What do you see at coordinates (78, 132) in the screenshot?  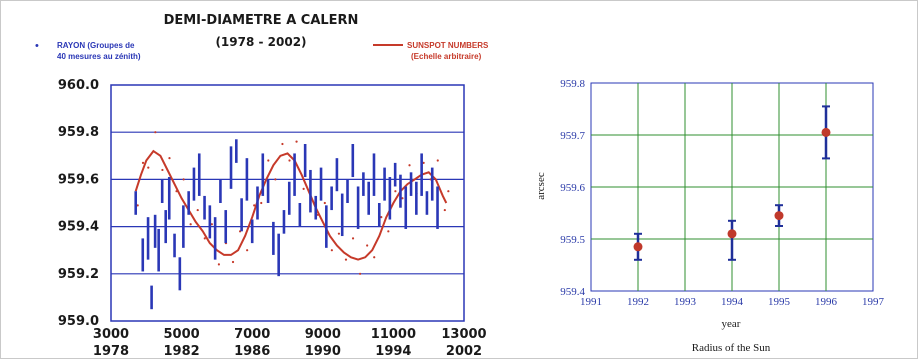 I see `left-y-tick-label: 959.8` at bounding box center [78, 132].